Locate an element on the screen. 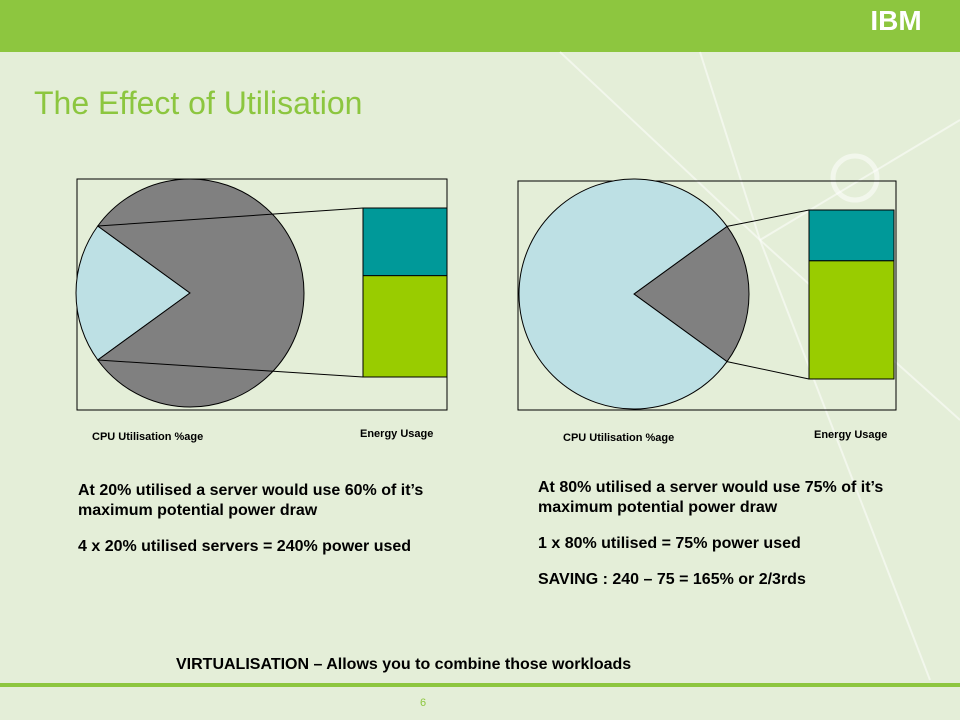 Image resolution: width=960 pixels, height=720 pixels. logo: IBM is located at coordinates (895, 20).